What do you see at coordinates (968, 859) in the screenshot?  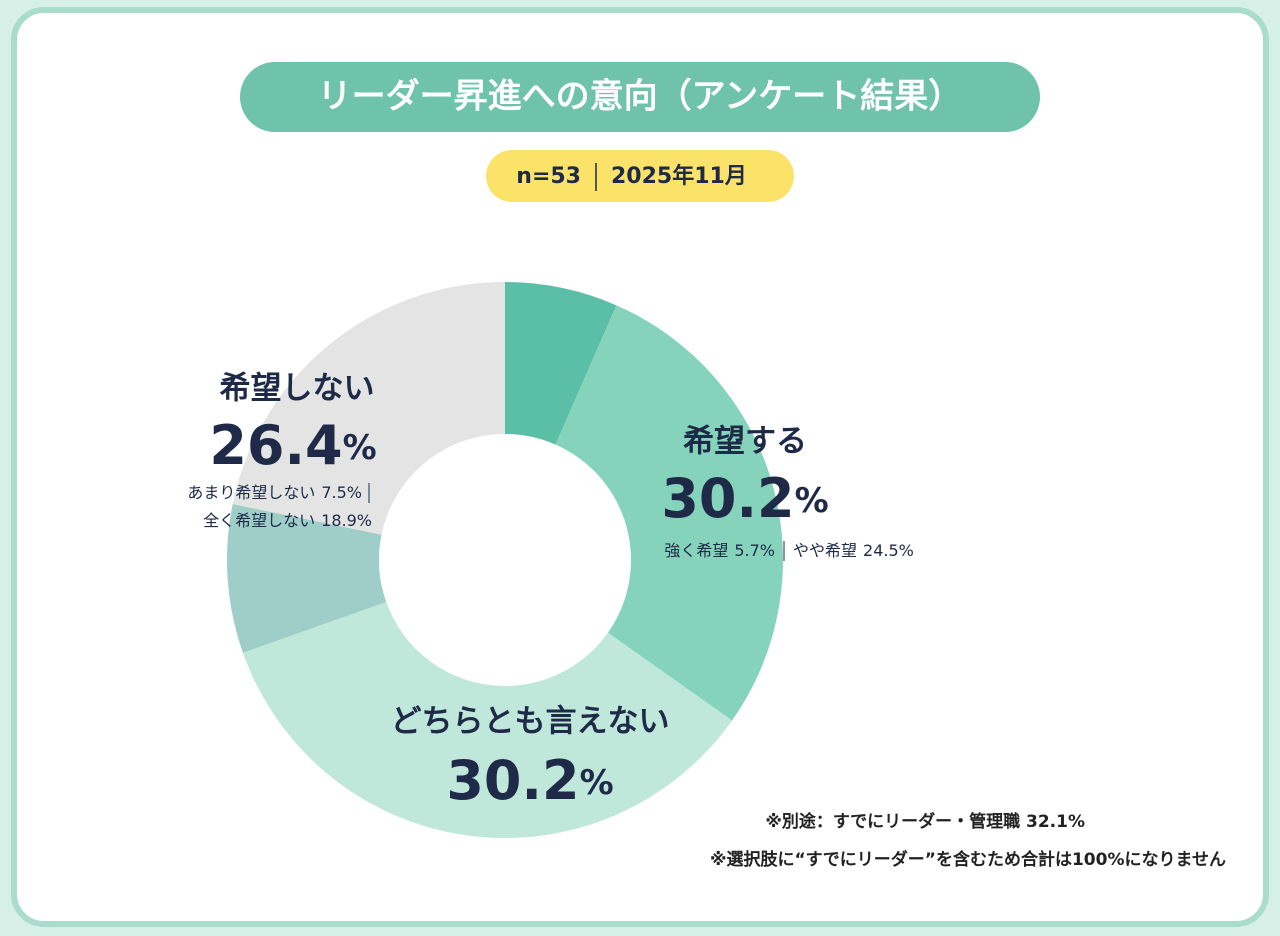 I see `note: ※選択肢に“すでにリーダー”を含むため合計は100%になりません` at bounding box center [968, 859].